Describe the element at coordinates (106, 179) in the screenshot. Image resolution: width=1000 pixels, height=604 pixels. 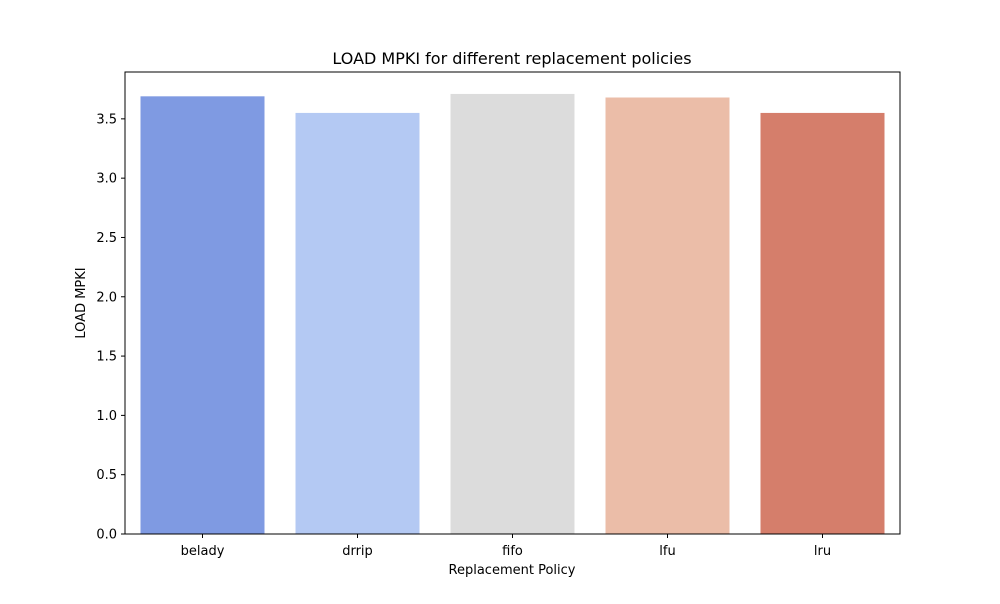
I see `y-tick-label: 3.0` at that location.